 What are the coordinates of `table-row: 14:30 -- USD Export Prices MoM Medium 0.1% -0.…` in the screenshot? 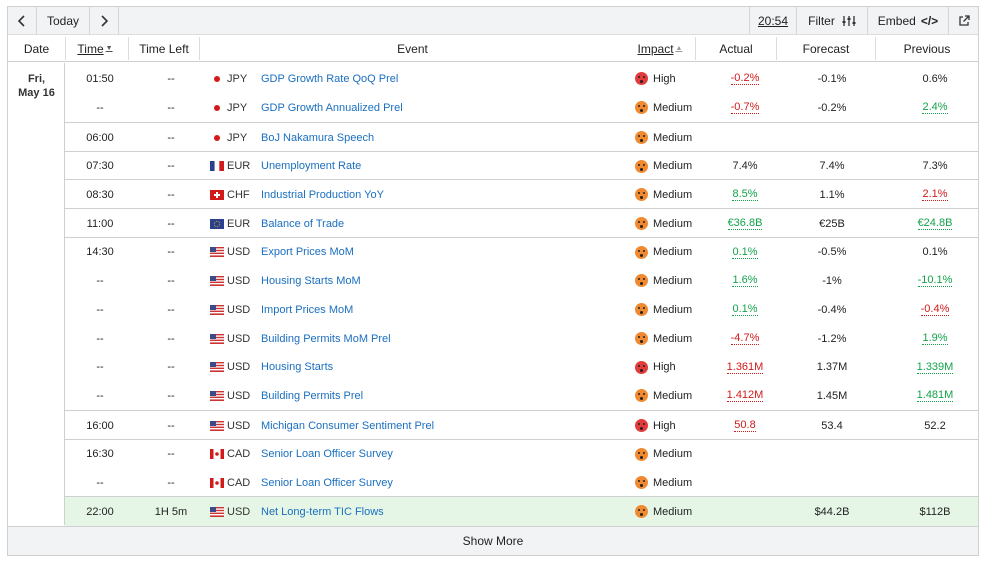 It's located at (521, 252).